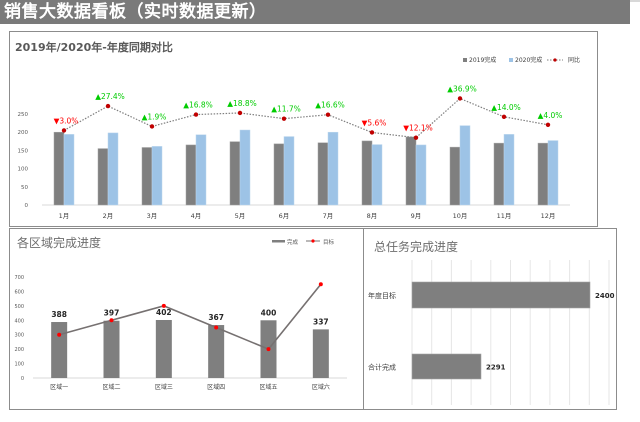 This screenshot has height=422, width=640. I want to click on x-tick-label: 区域三, so click(164, 387).